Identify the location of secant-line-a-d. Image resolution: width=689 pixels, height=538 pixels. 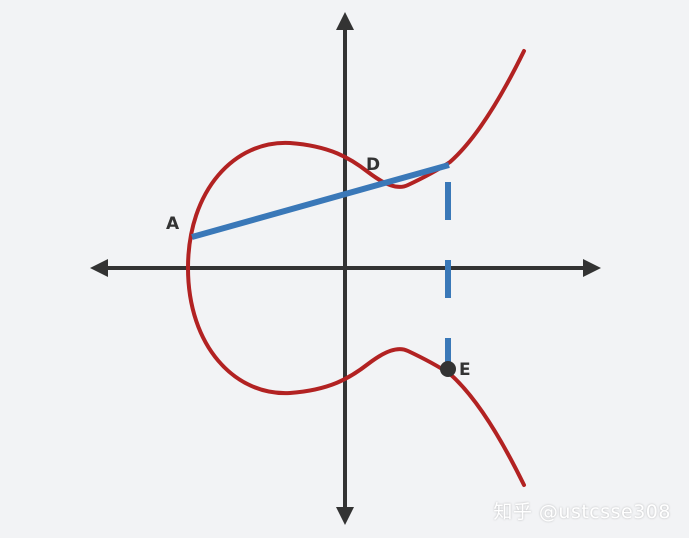
(320, 201).